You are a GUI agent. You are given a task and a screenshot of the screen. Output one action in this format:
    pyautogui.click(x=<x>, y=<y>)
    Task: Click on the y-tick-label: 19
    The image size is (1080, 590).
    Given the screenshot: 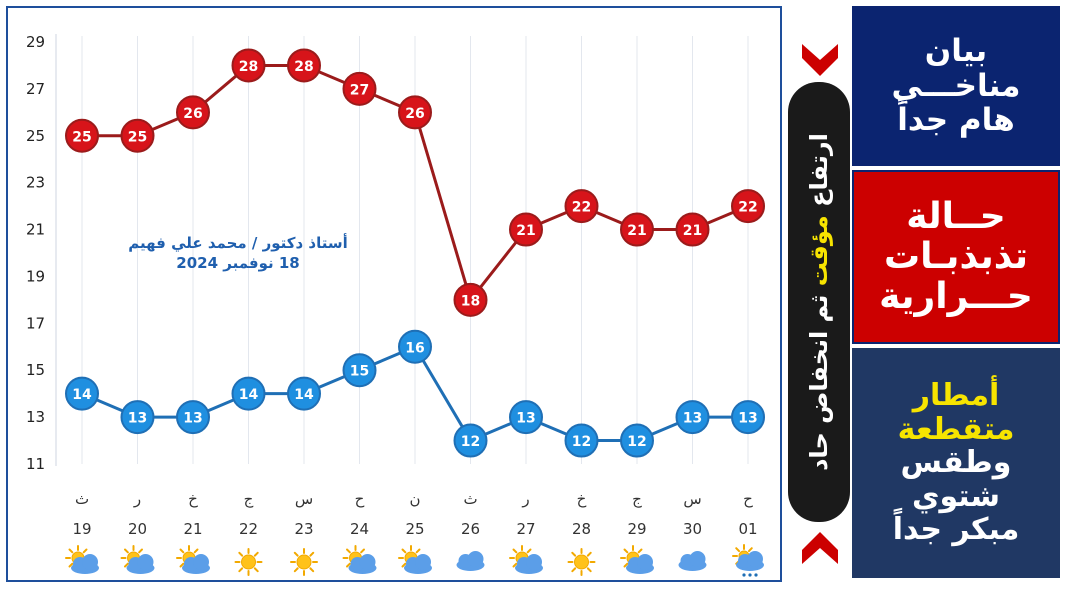 What is the action you would take?
    pyautogui.click(x=35, y=276)
    